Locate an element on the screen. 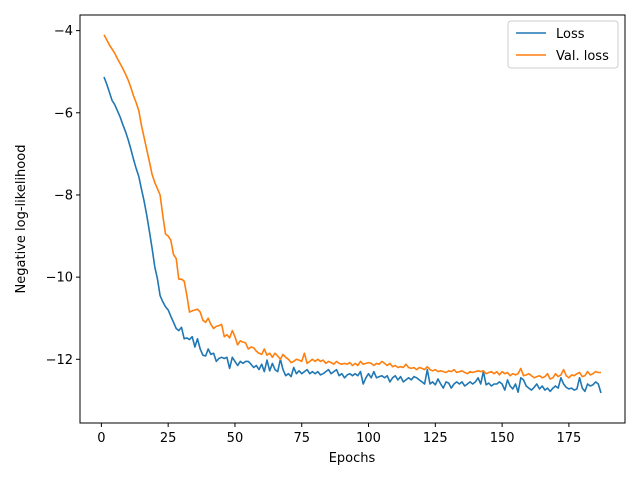  y-tick-label: −8 is located at coordinates (63, 195).